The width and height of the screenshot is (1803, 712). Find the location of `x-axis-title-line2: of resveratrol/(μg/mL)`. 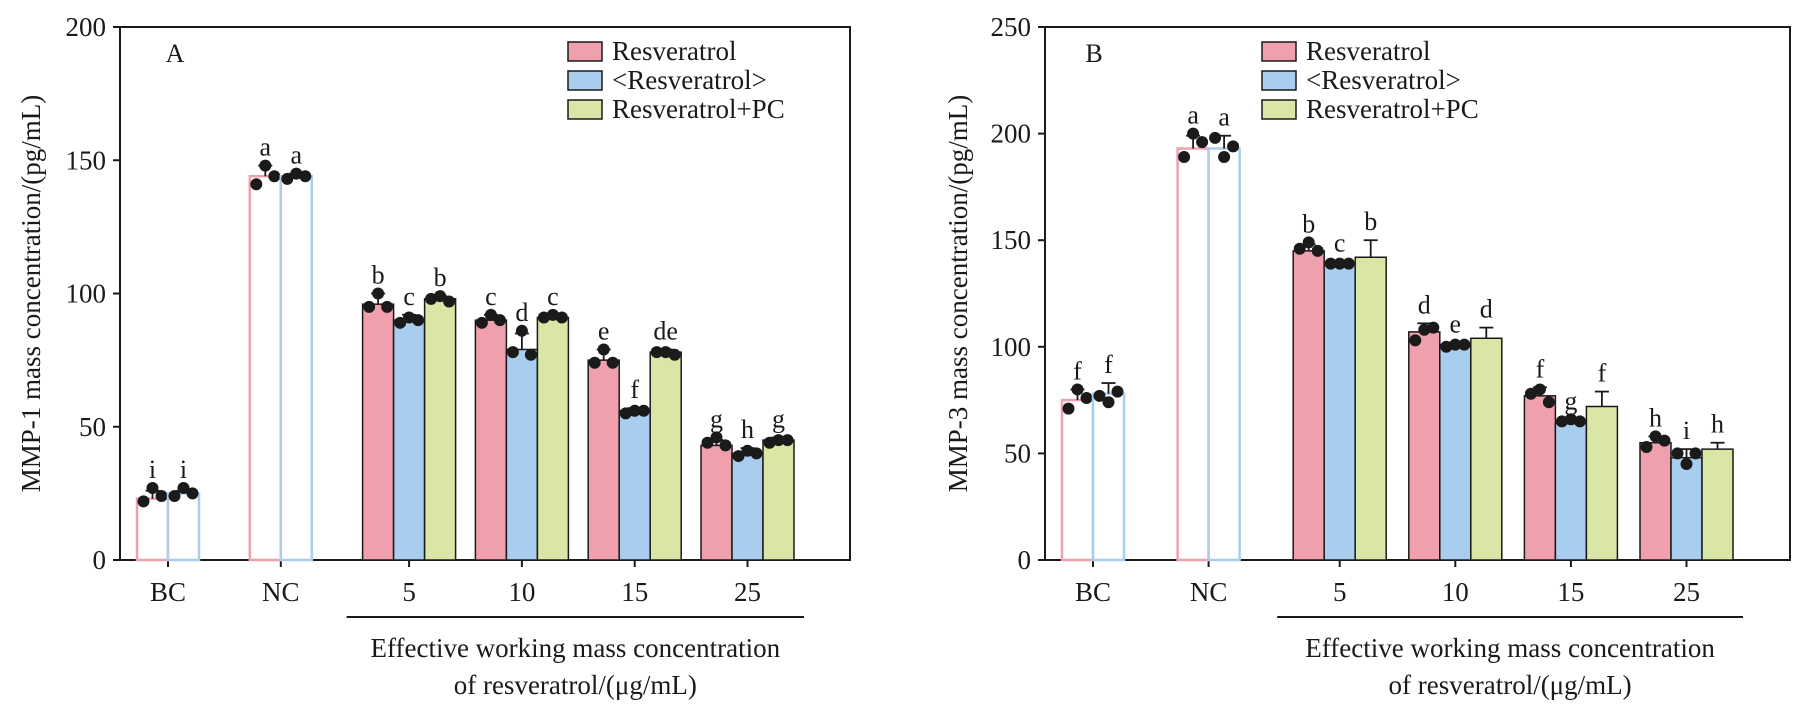

x-axis-title-line2: of resveratrol/(μg/mL) is located at coordinates (1510, 685).